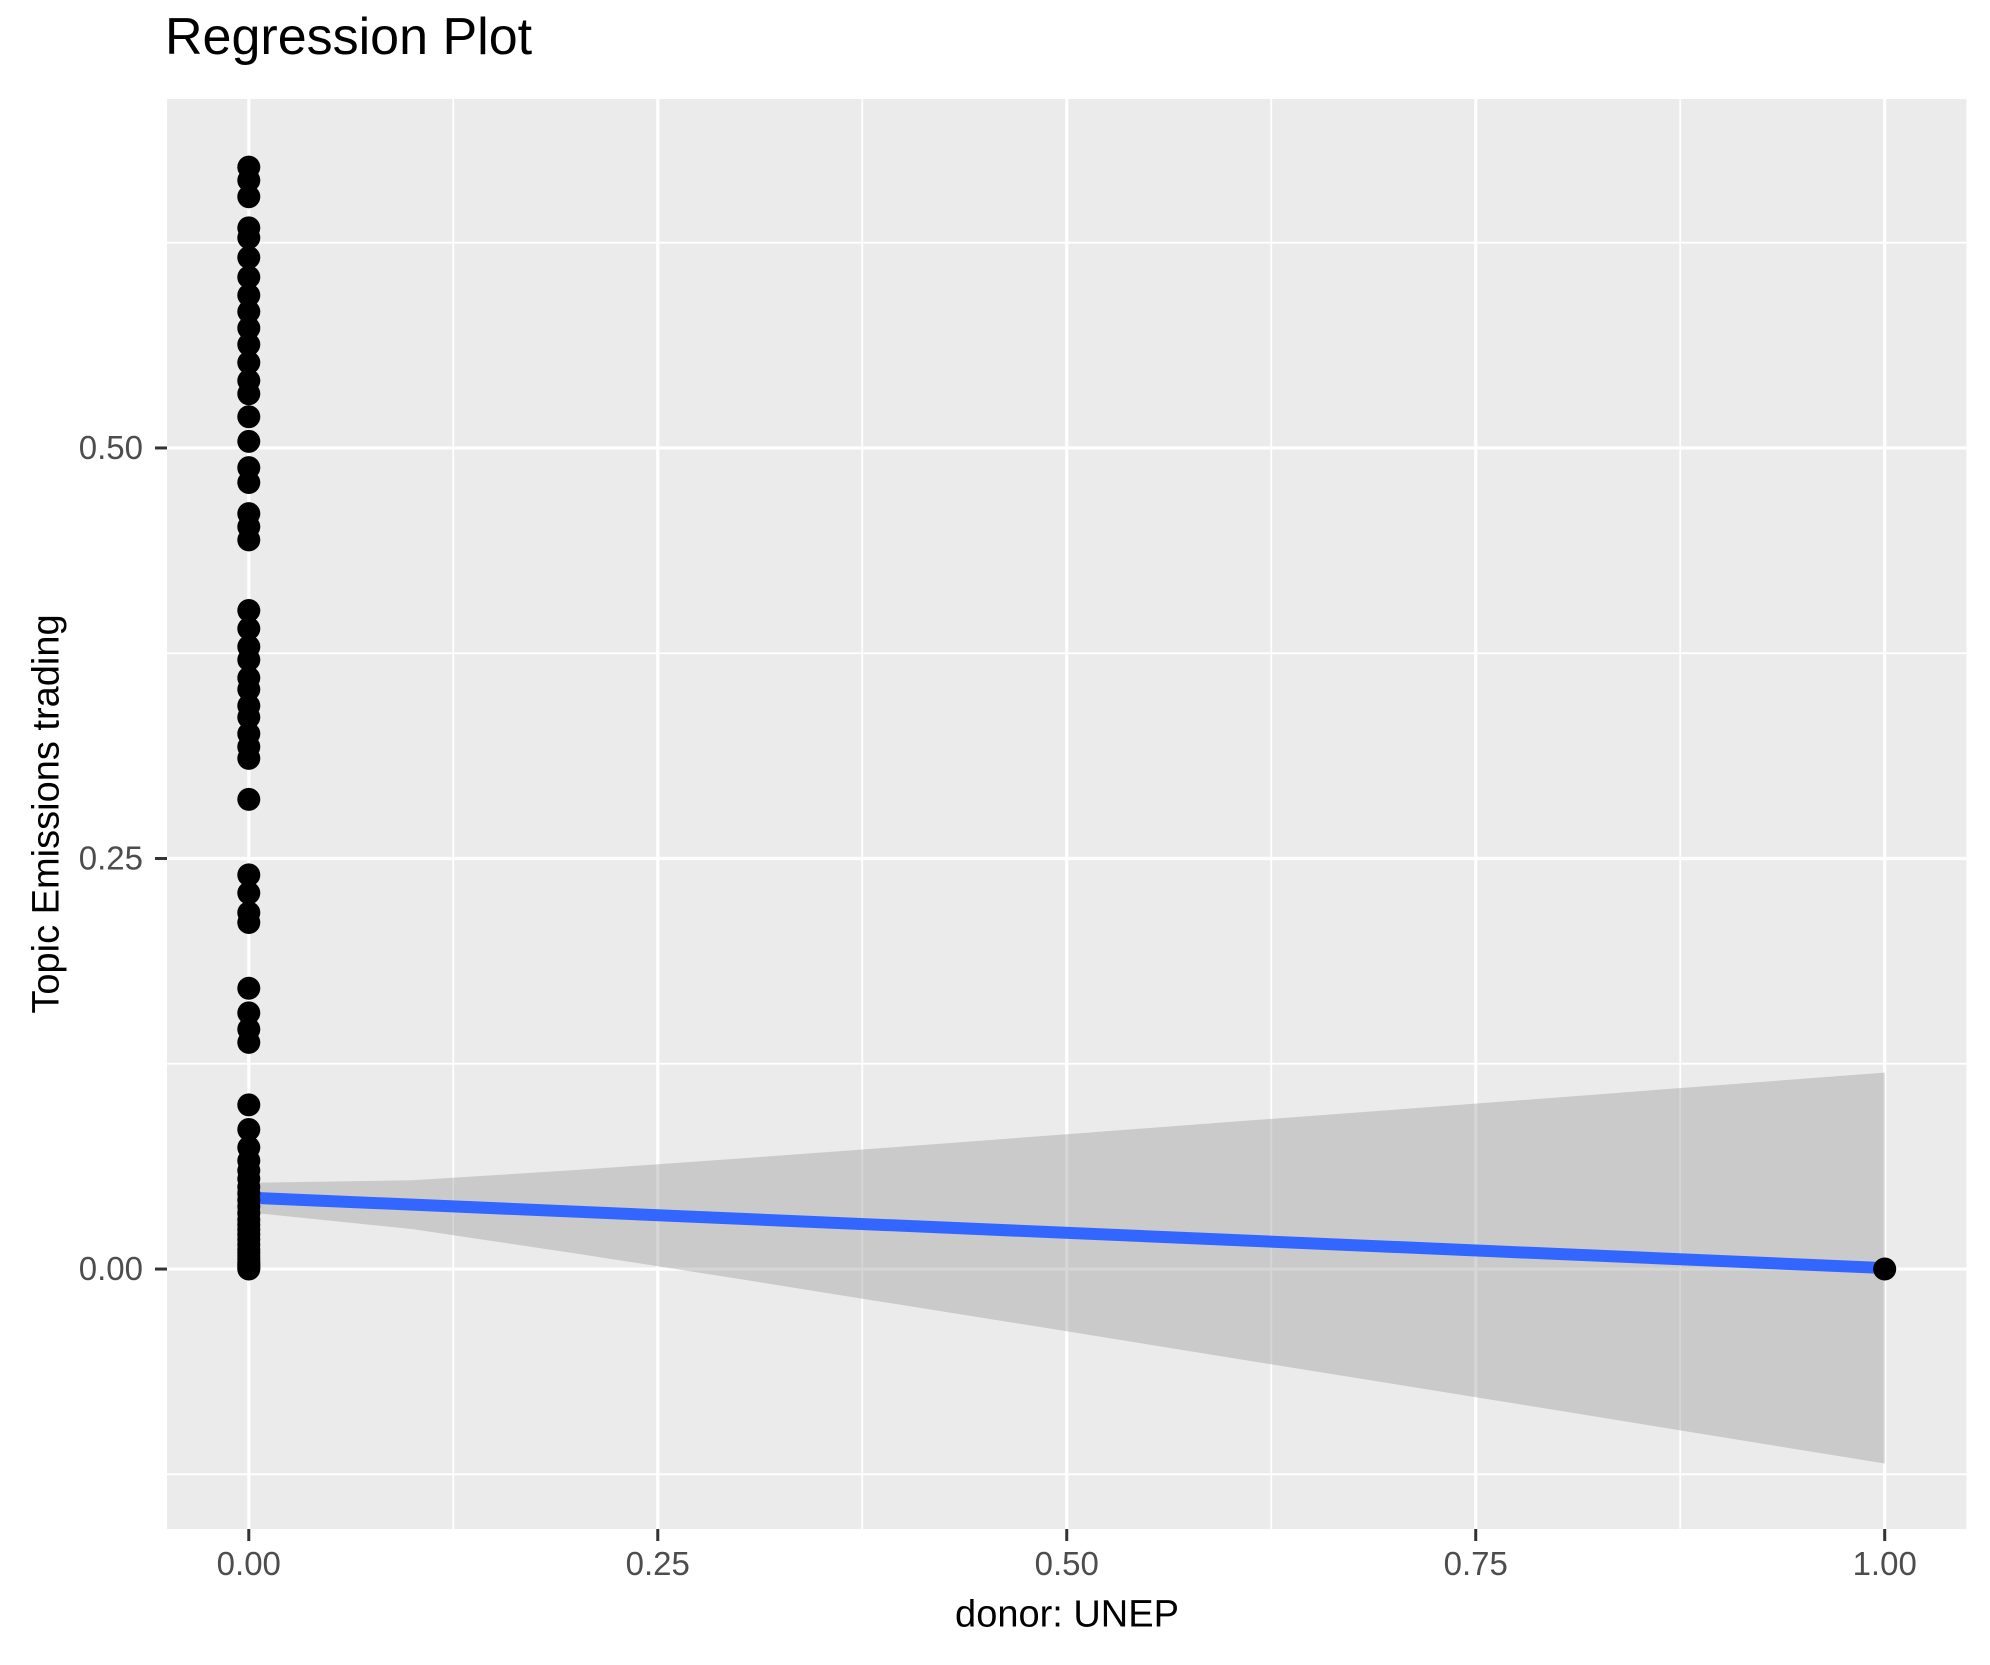 This screenshot has width=1990, height=1665. What do you see at coordinates (111, 1268) in the screenshot?
I see `y-tick-label: 0.00` at bounding box center [111, 1268].